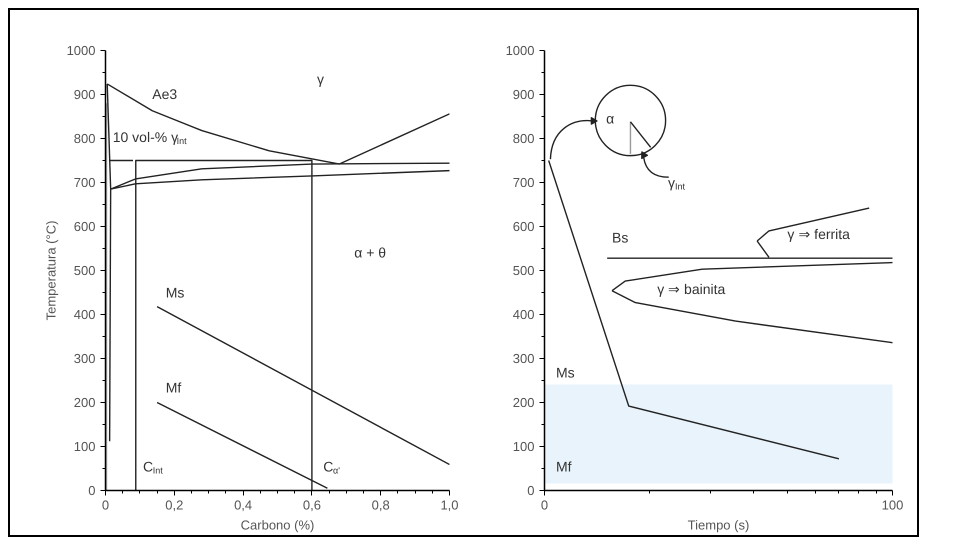 Image resolution: width=976 pixels, height=558 pixels. What do you see at coordinates (165, 94) in the screenshot?
I see `annotation: Ae3` at bounding box center [165, 94].